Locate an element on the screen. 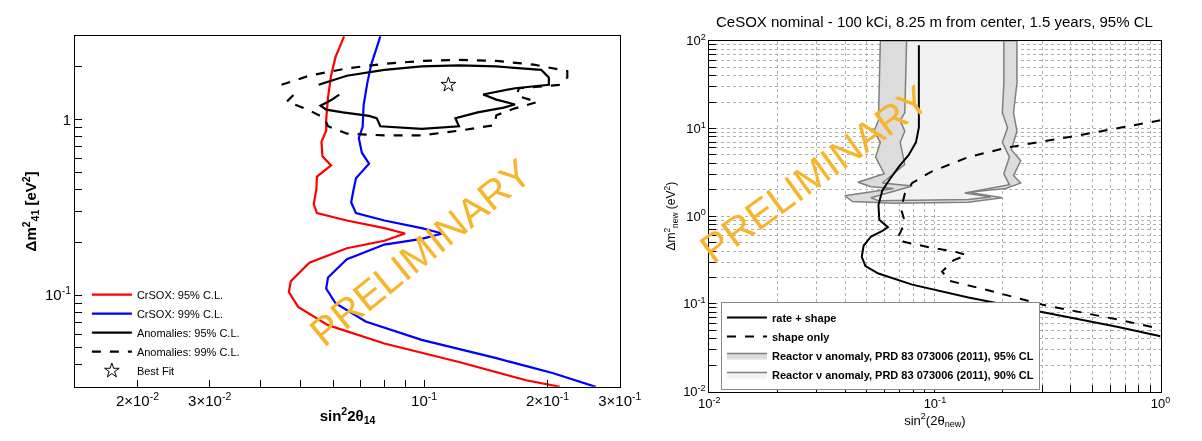  chart-title: CeSOX nominal - 100 kCi, 8.25 m from center, 1.5 years, 95% CL is located at coordinates (934, 21).